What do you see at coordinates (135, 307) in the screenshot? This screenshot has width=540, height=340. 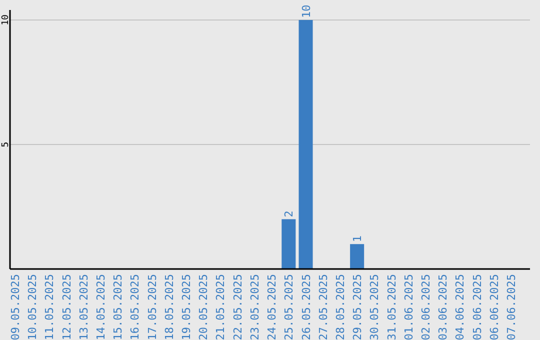 I see `x-tick-label: 16.05.2025` at bounding box center [135, 307].